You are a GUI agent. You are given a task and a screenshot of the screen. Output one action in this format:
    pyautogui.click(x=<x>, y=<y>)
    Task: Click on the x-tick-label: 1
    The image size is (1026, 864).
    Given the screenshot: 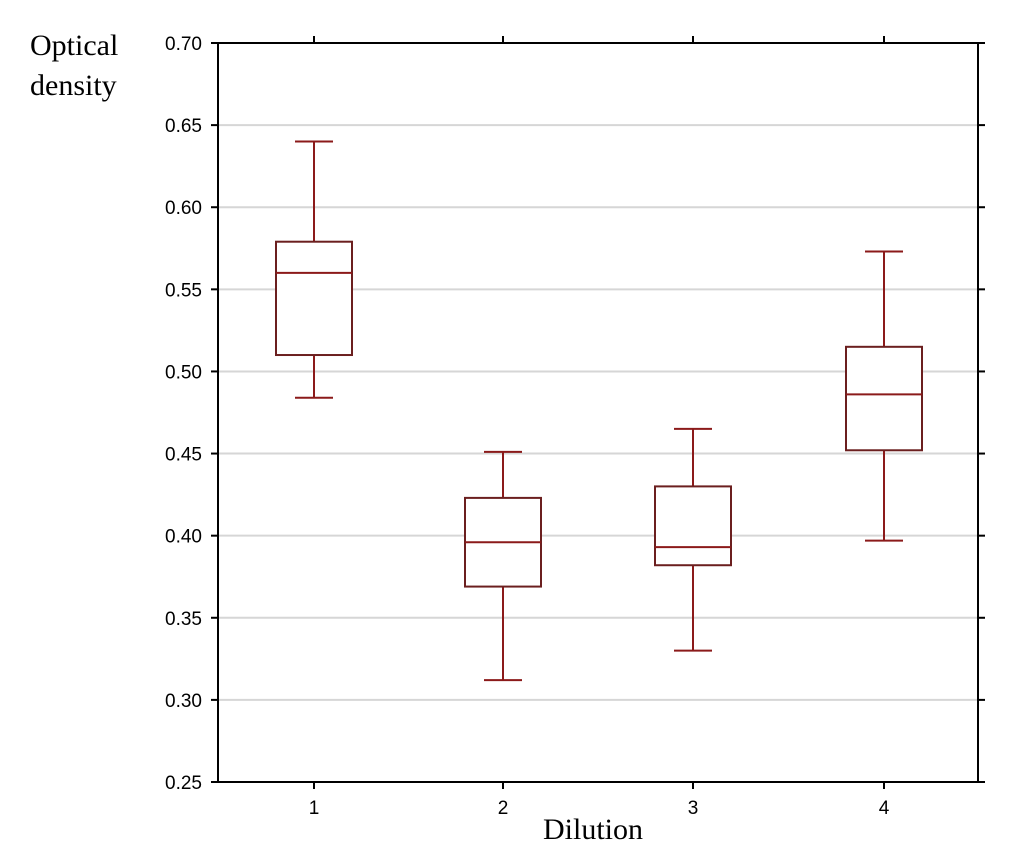 What is the action you would take?
    pyautogui.click(x=314, y=808)
    